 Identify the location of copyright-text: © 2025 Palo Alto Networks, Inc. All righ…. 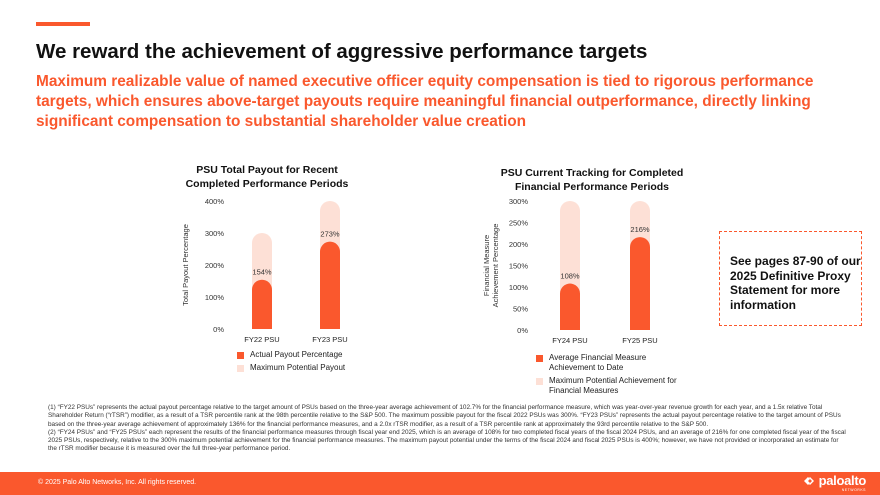
(117, 482).